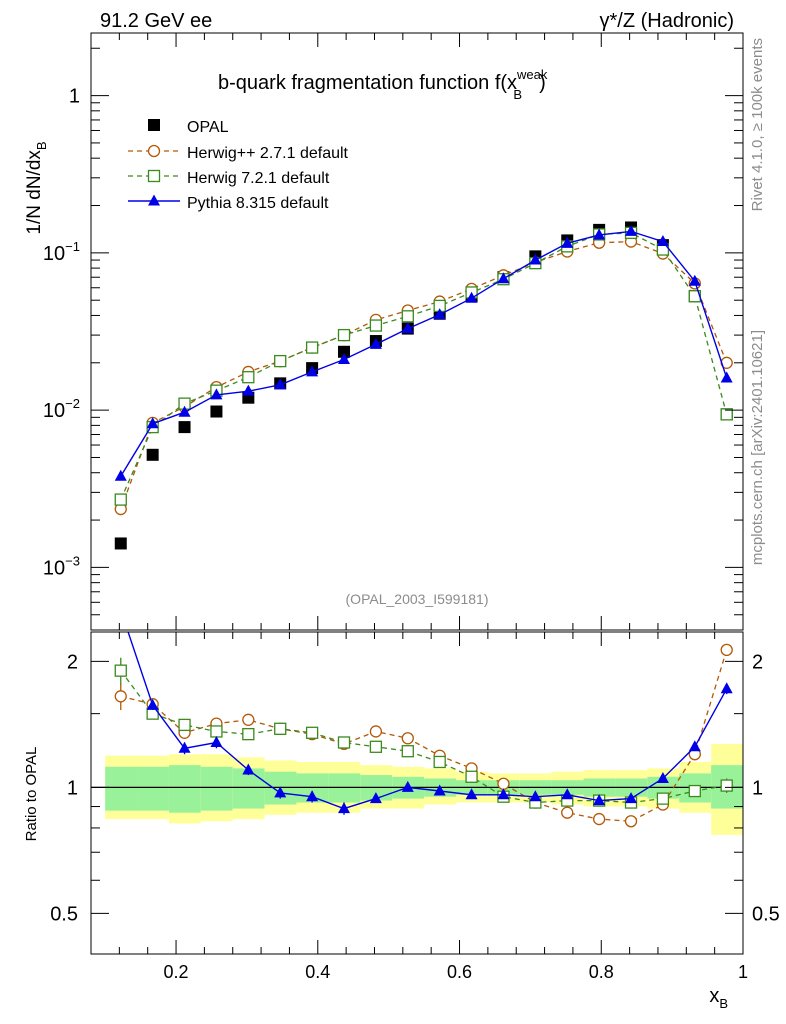 The width and height of the screenshot is (786, 1024). What do you see at coordinates (517, 94) in the screenshot?
I see `main-title-sub: B` at bounding box center [517, 94].